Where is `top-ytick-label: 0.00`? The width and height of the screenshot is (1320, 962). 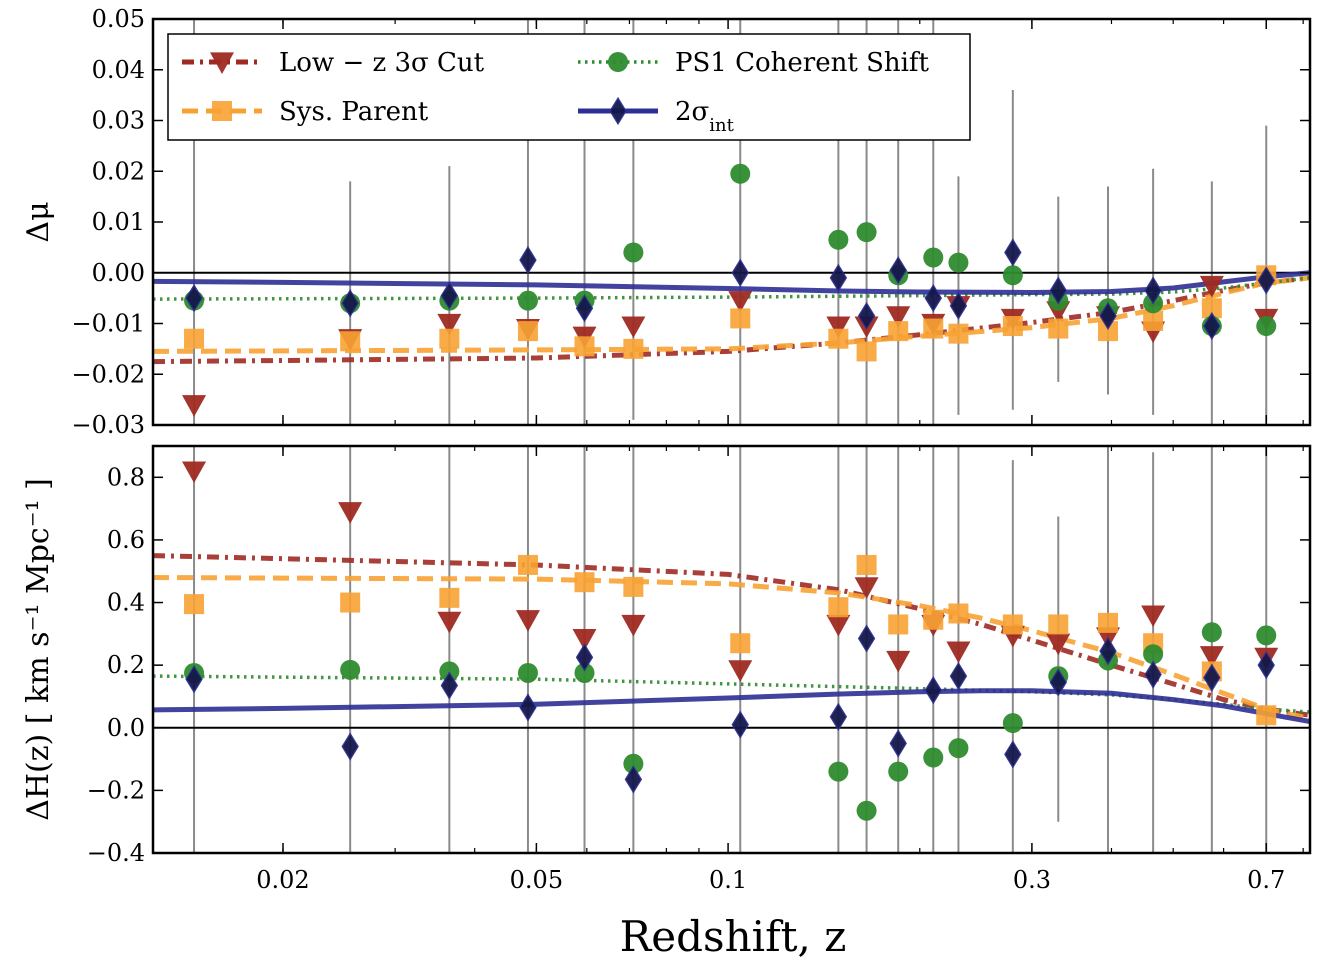 top-ytick-label: 0.00 is located at coordinates (118, 273).